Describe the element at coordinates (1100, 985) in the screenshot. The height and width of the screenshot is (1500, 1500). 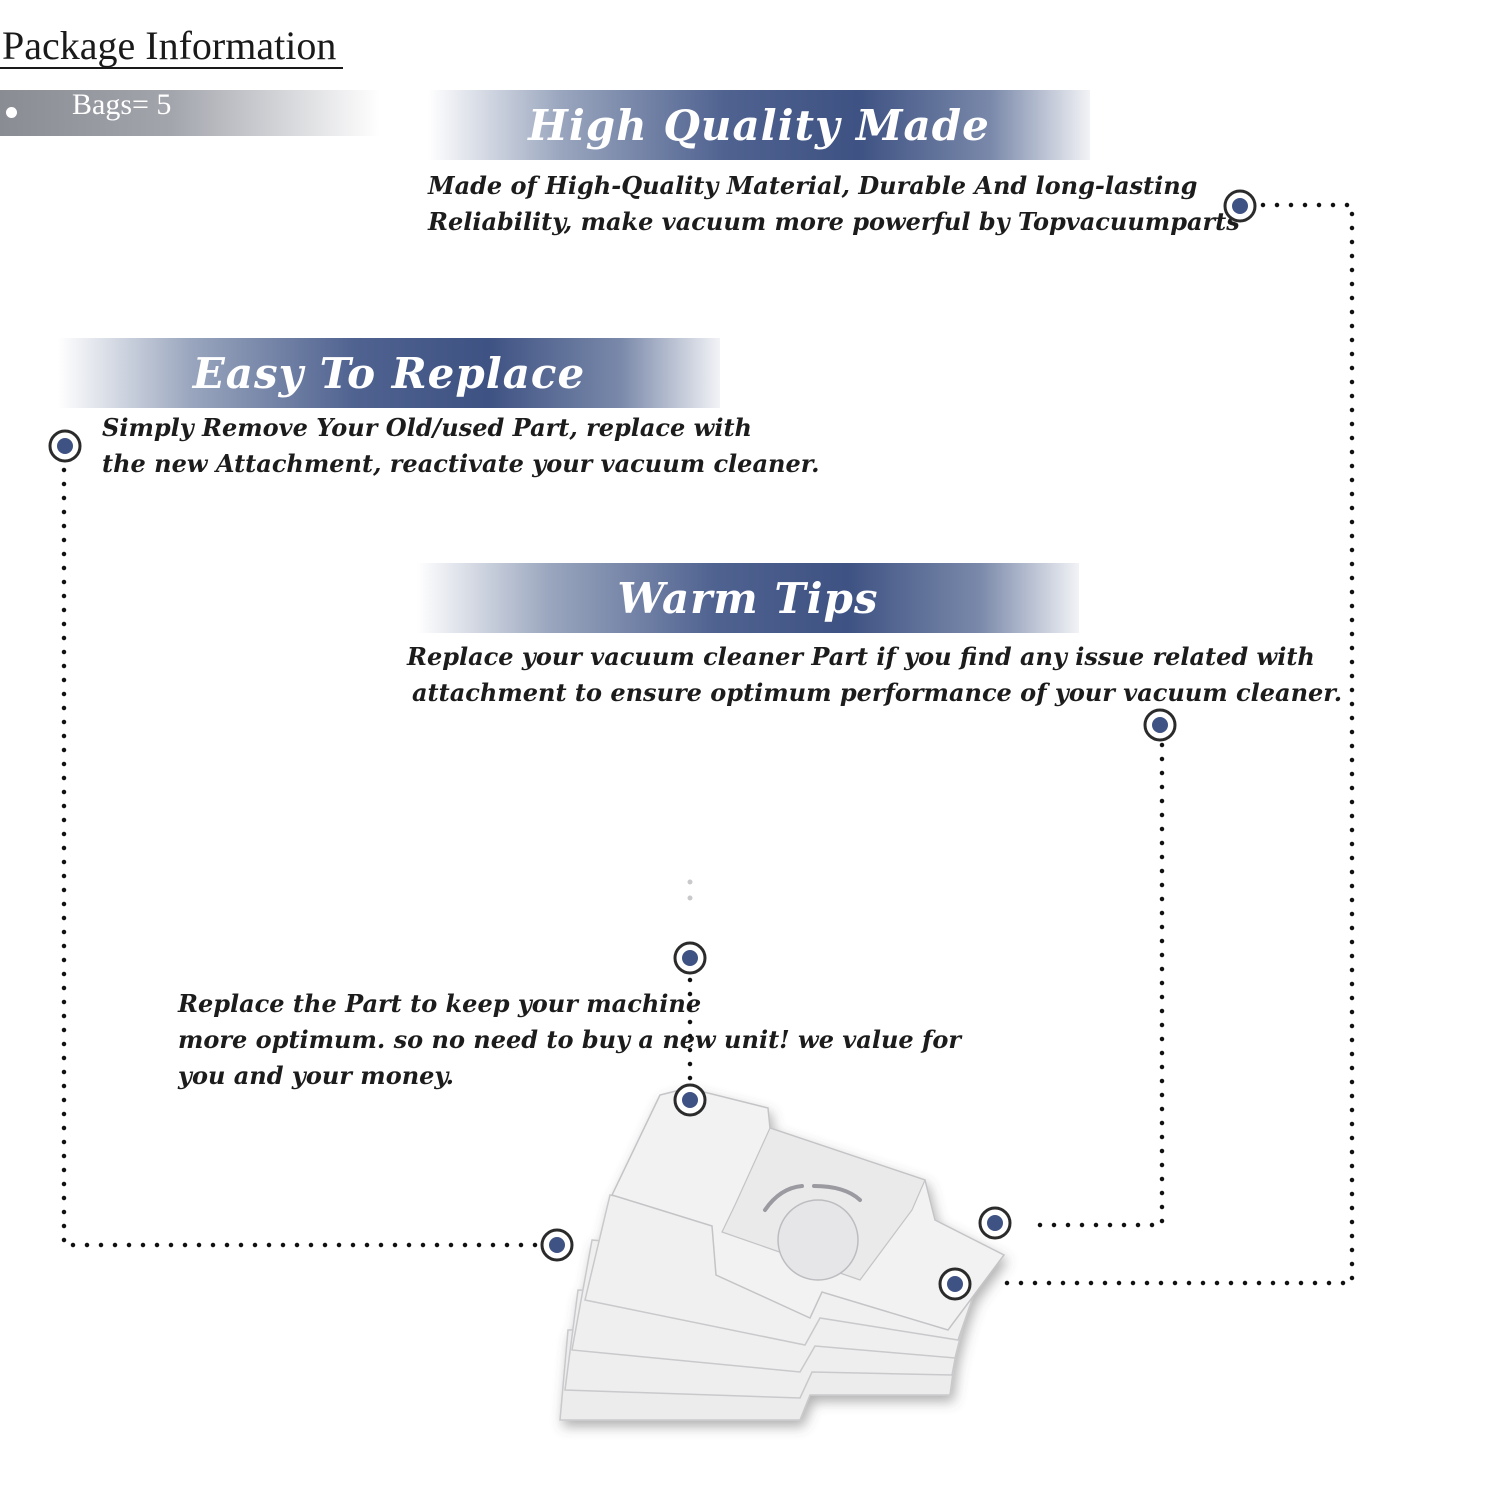
I see `connector-warm-tips` at that location.